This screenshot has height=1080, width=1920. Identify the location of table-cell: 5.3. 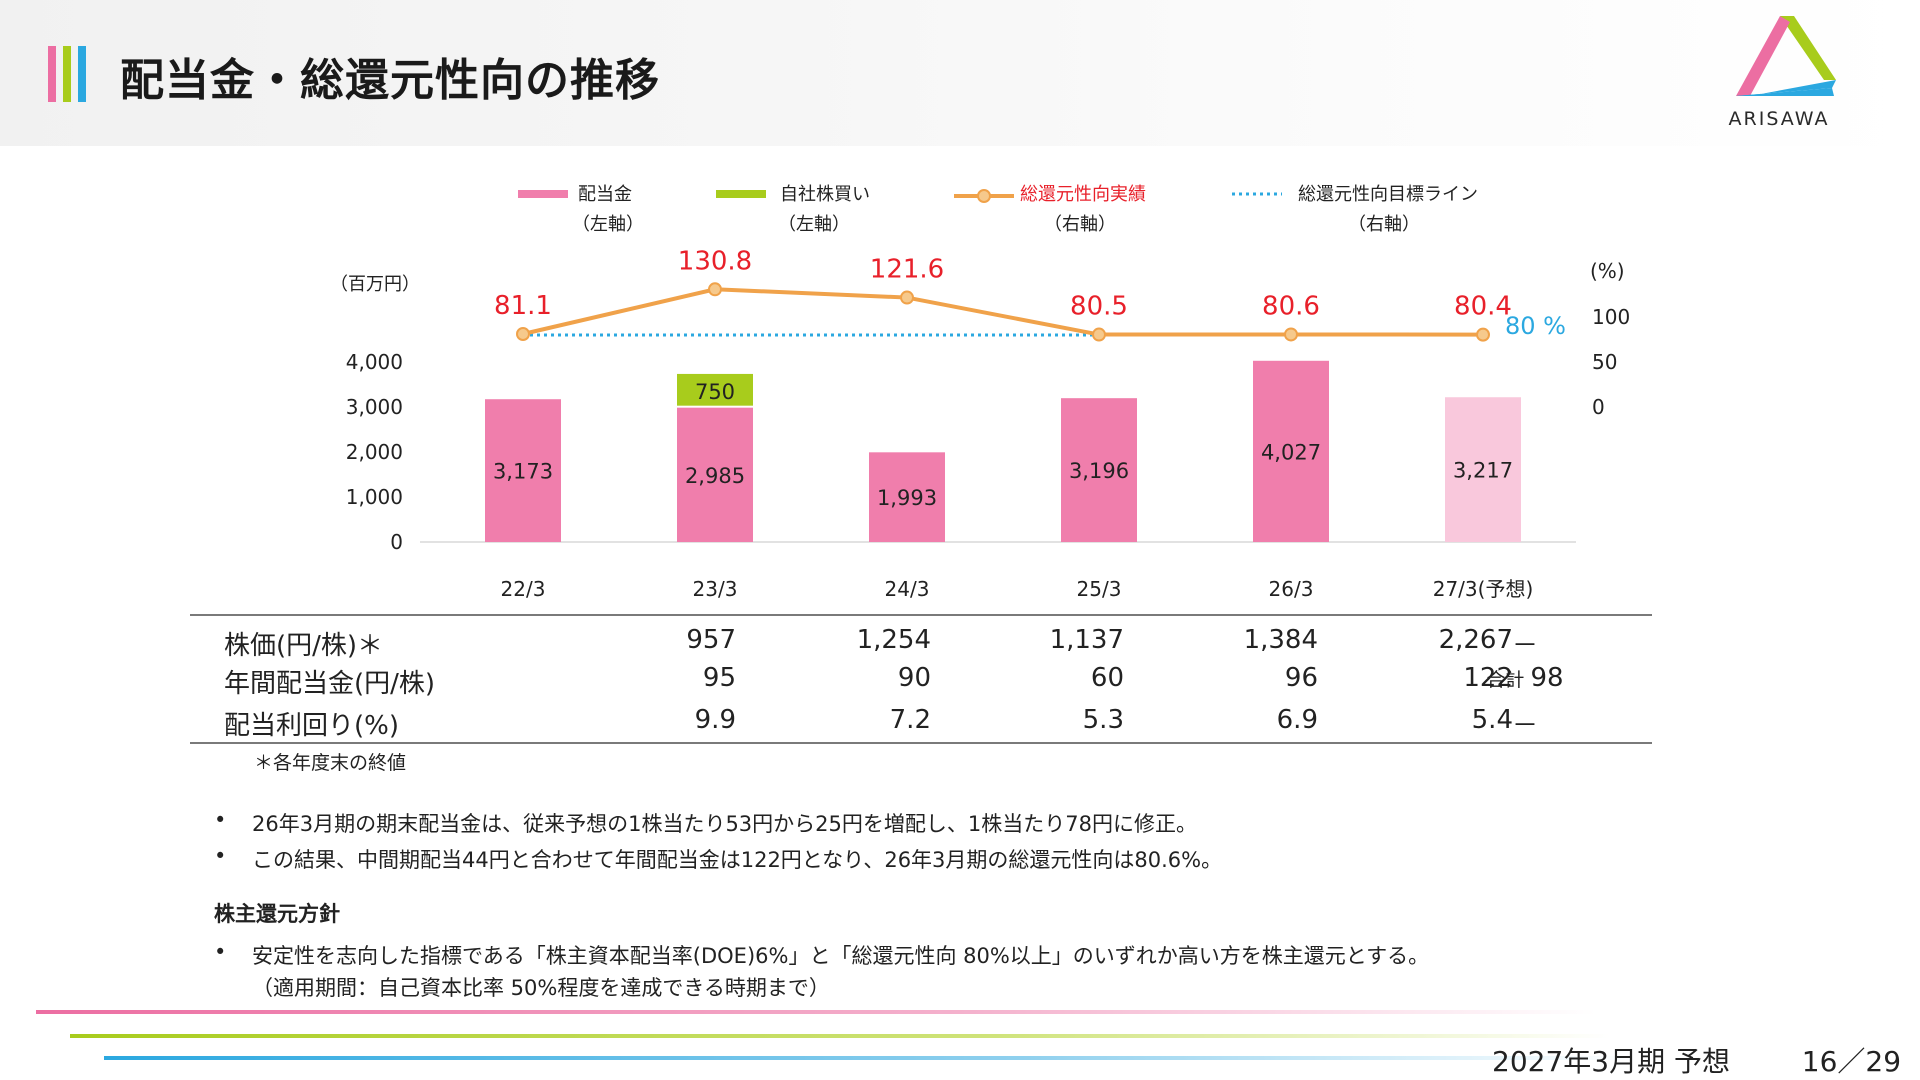
(1103, 720).